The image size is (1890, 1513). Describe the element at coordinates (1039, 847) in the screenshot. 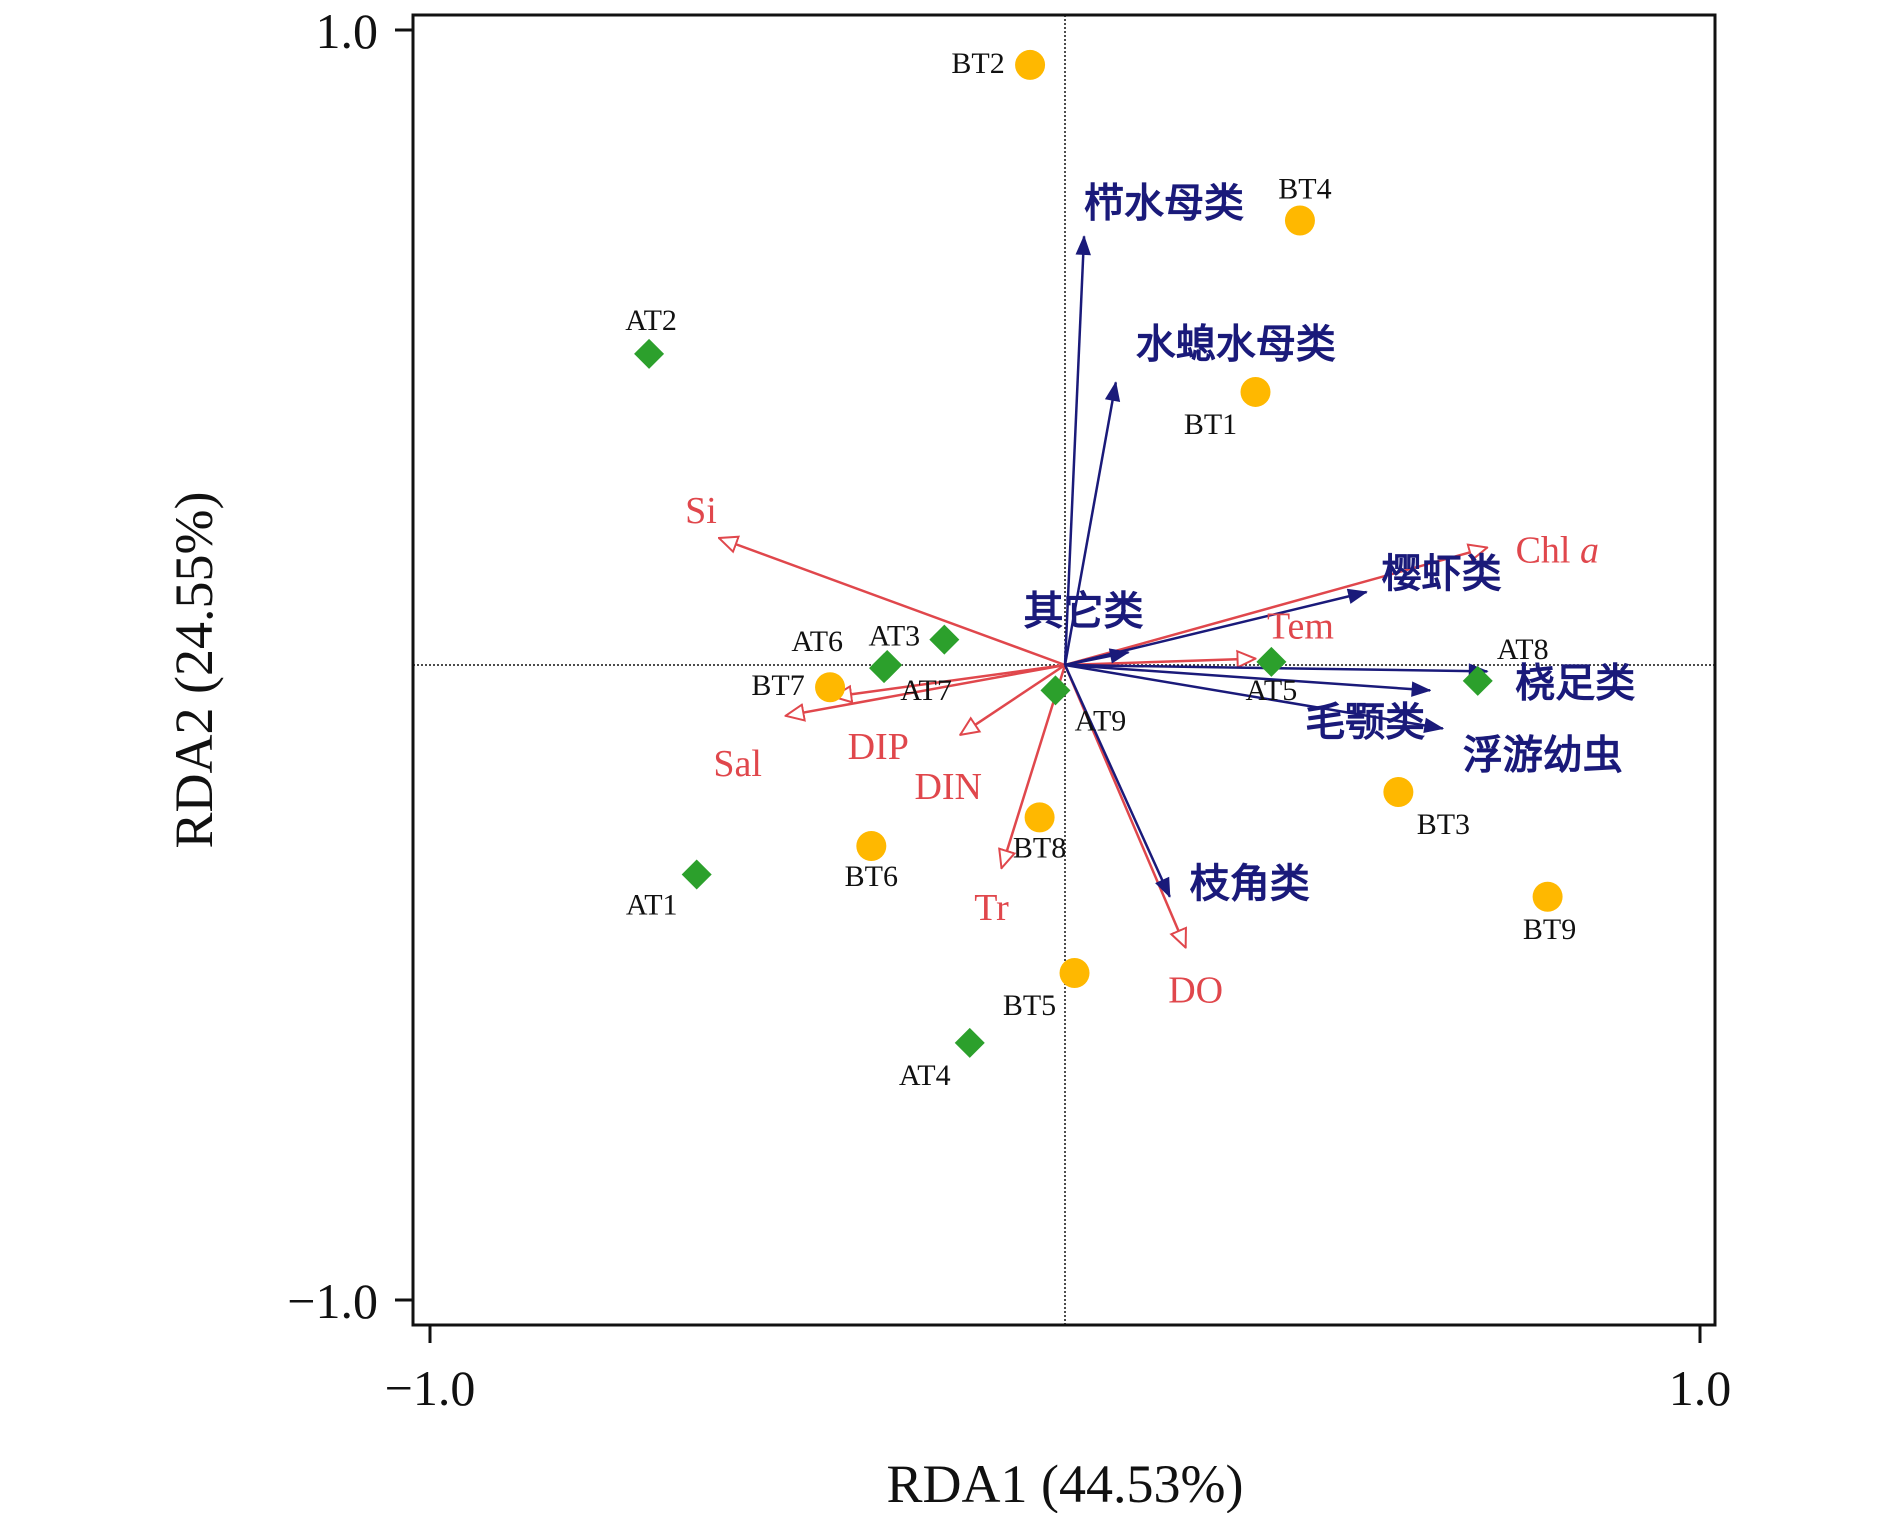

I see `site-label-bt8: BT8` at that location.